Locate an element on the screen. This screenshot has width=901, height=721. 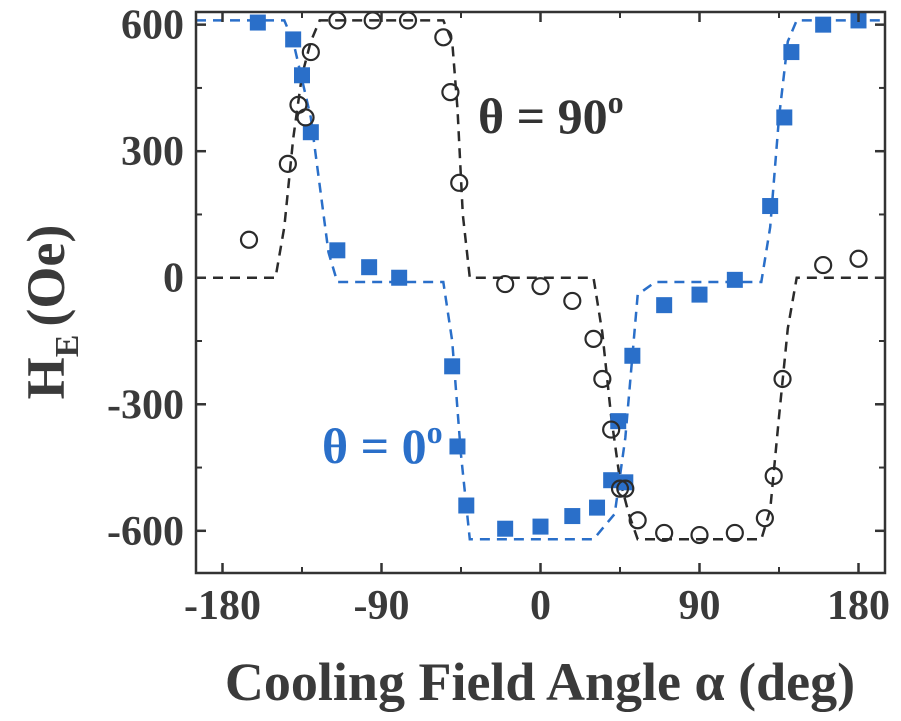
y-tick-label: 600 is located at coordinates (152, 26).